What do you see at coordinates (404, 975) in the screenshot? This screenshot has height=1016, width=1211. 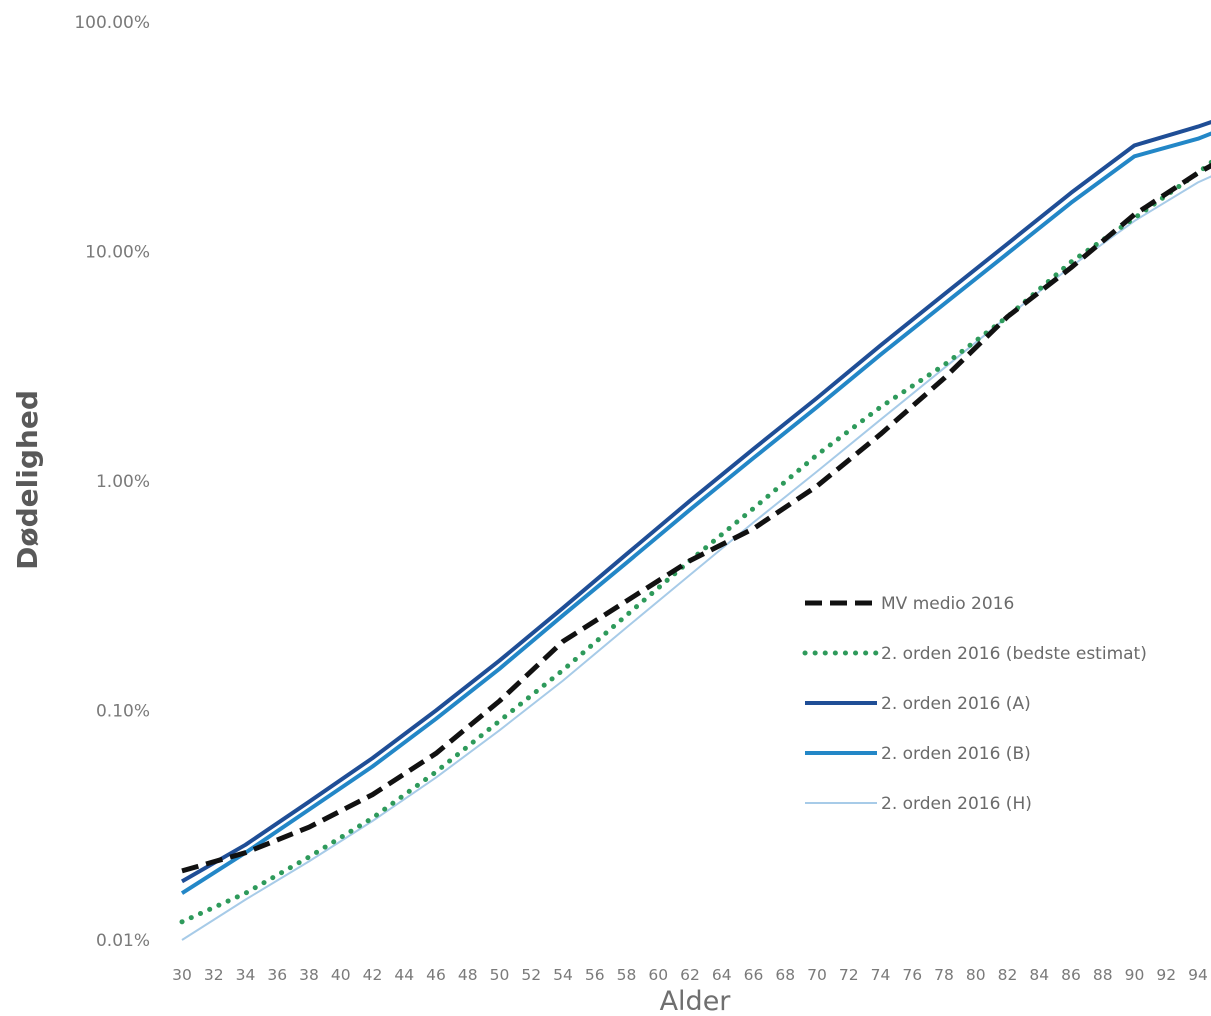 I see `x-tick-label: 44` at bounding box center [404, 975].